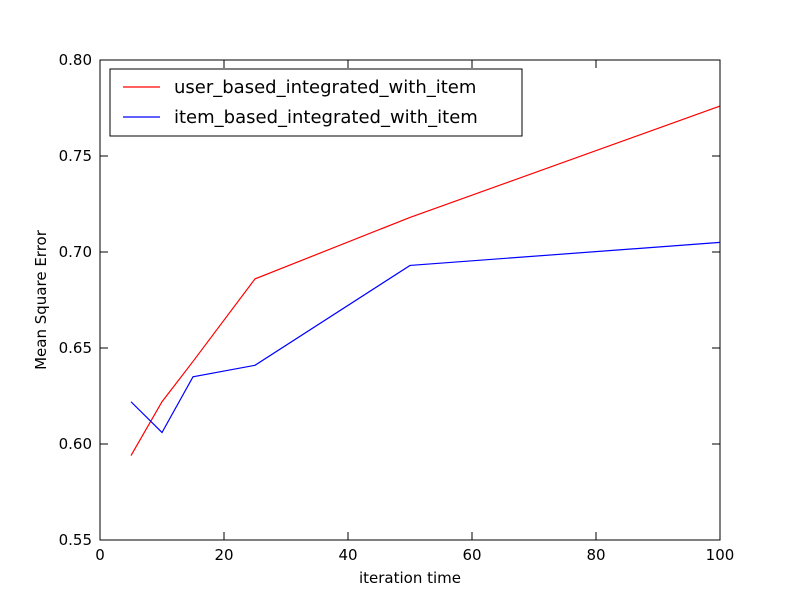  I want to click on x-axis-label: iteration time, so click(410, 578).